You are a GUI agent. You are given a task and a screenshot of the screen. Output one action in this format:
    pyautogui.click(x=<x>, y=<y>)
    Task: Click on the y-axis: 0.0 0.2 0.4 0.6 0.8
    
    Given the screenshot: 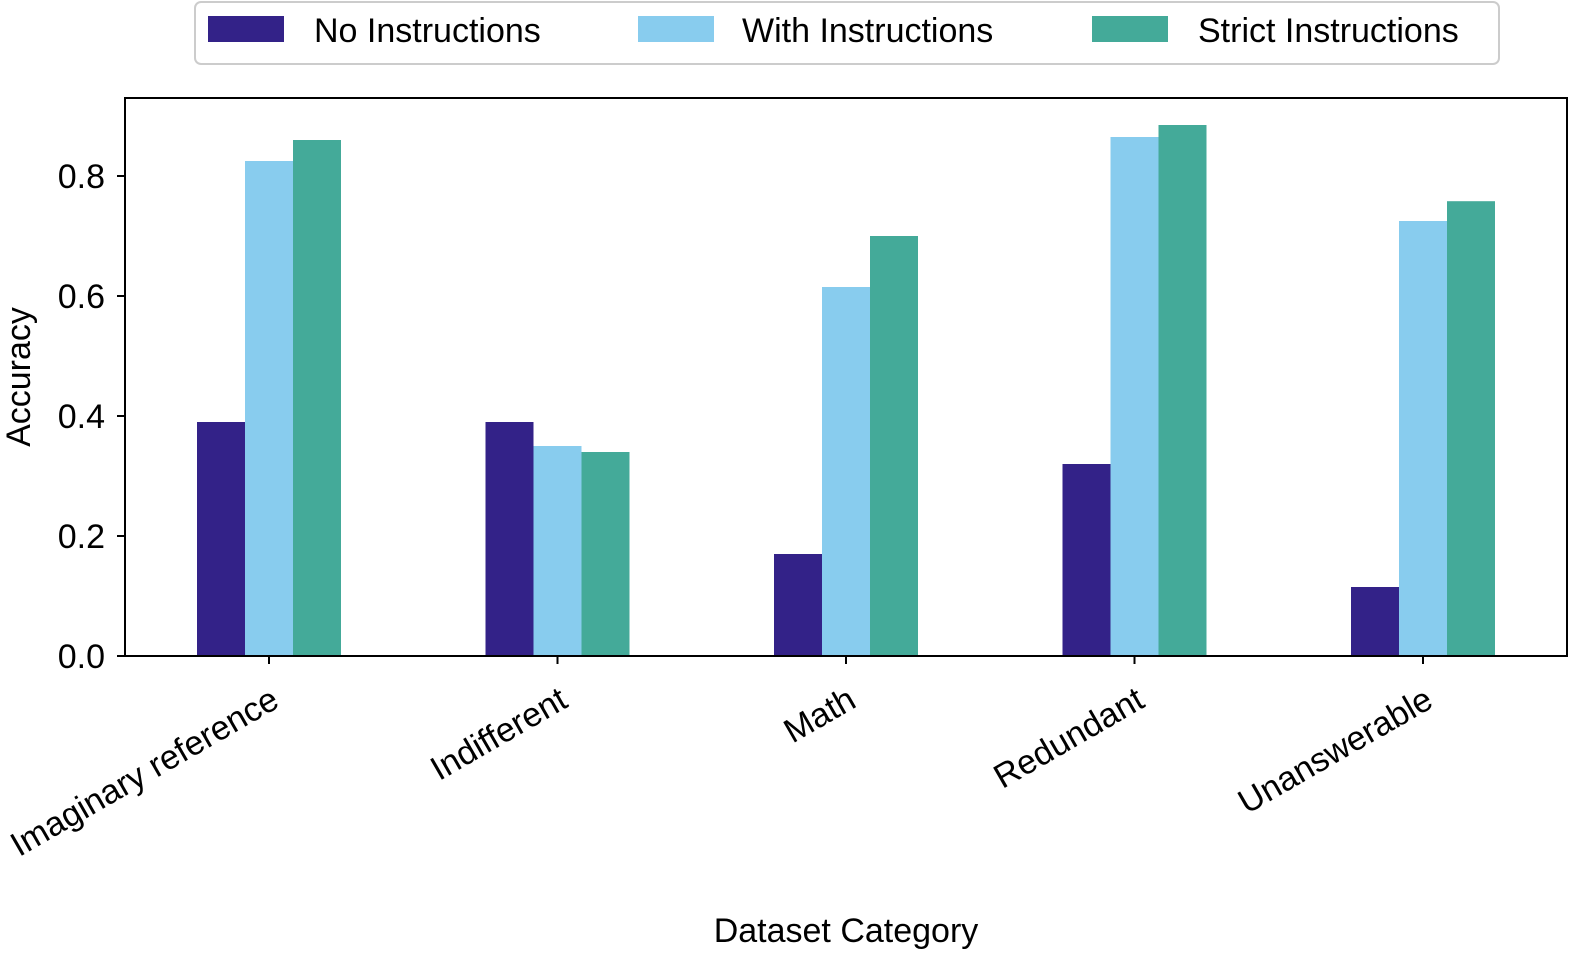 What is the action you would take?
    pyautogui.click(x=91, y=417)
    